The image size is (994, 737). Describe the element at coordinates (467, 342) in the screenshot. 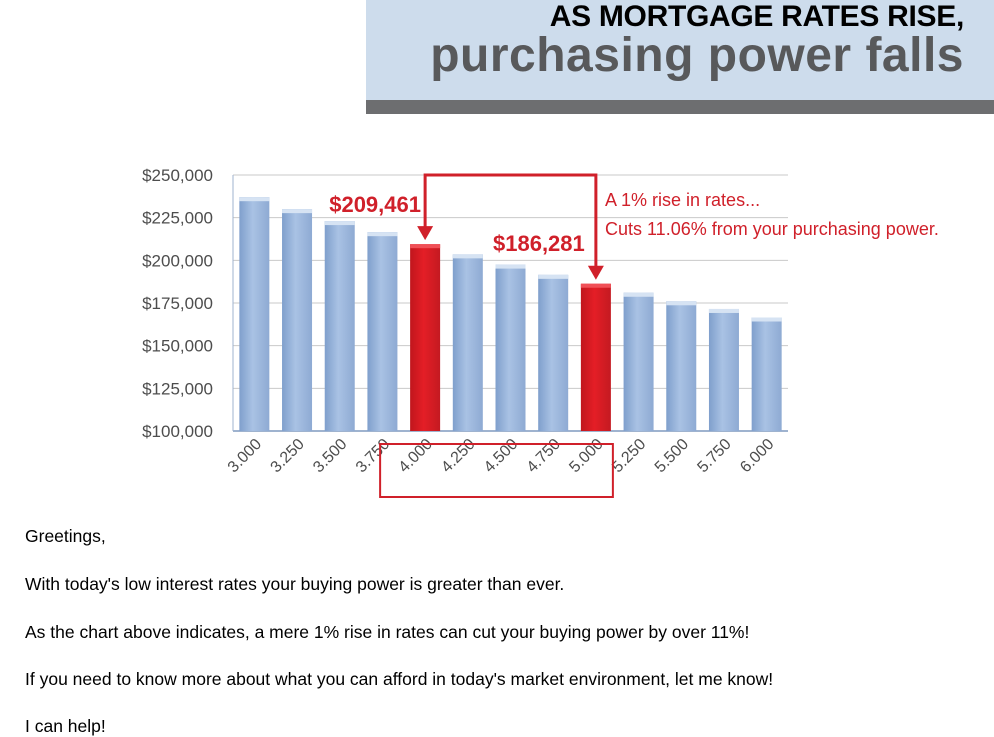

I see `bar-4.250` at that location.